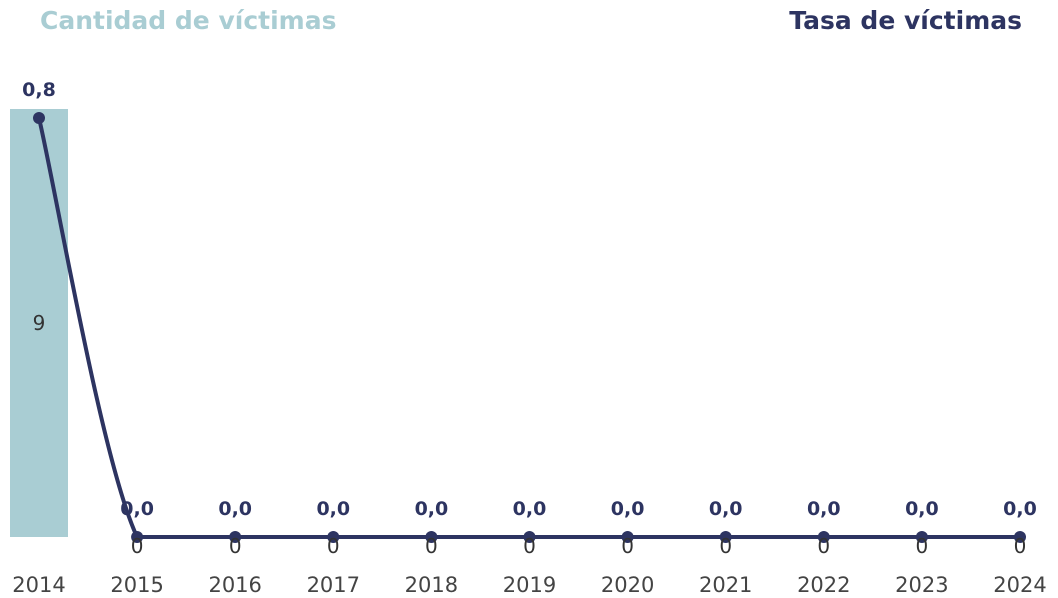 The width and height of the screenshot is (1058, 598). Describe the element at coordinates (431, 546) in the screenshot. I see `bar-value-label-2018: 0` at that location.